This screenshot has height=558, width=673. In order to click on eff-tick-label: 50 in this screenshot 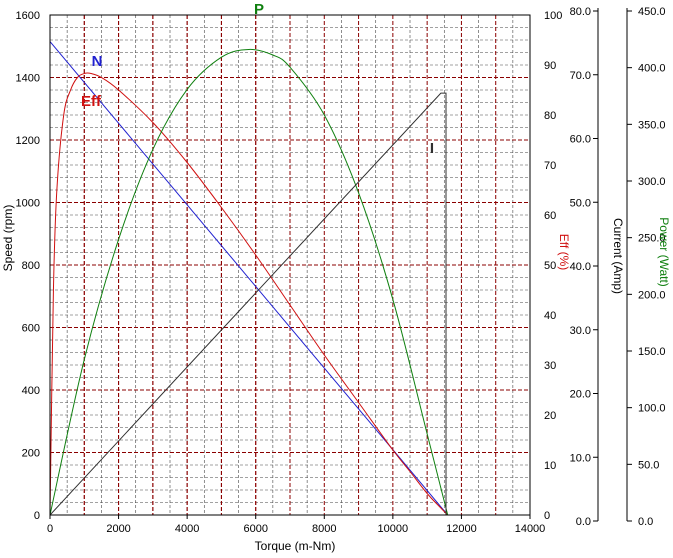, I will do `click(550, 266)`.